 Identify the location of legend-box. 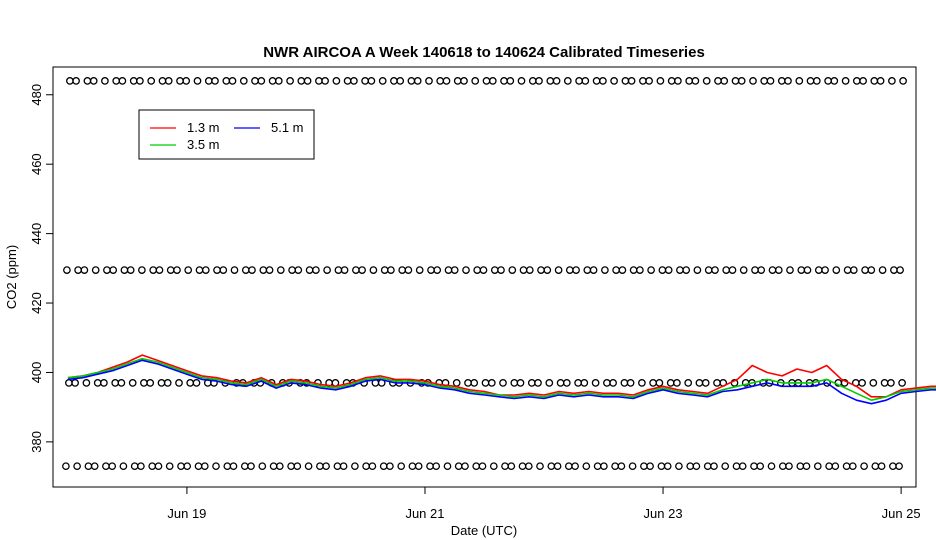
(226, 134).